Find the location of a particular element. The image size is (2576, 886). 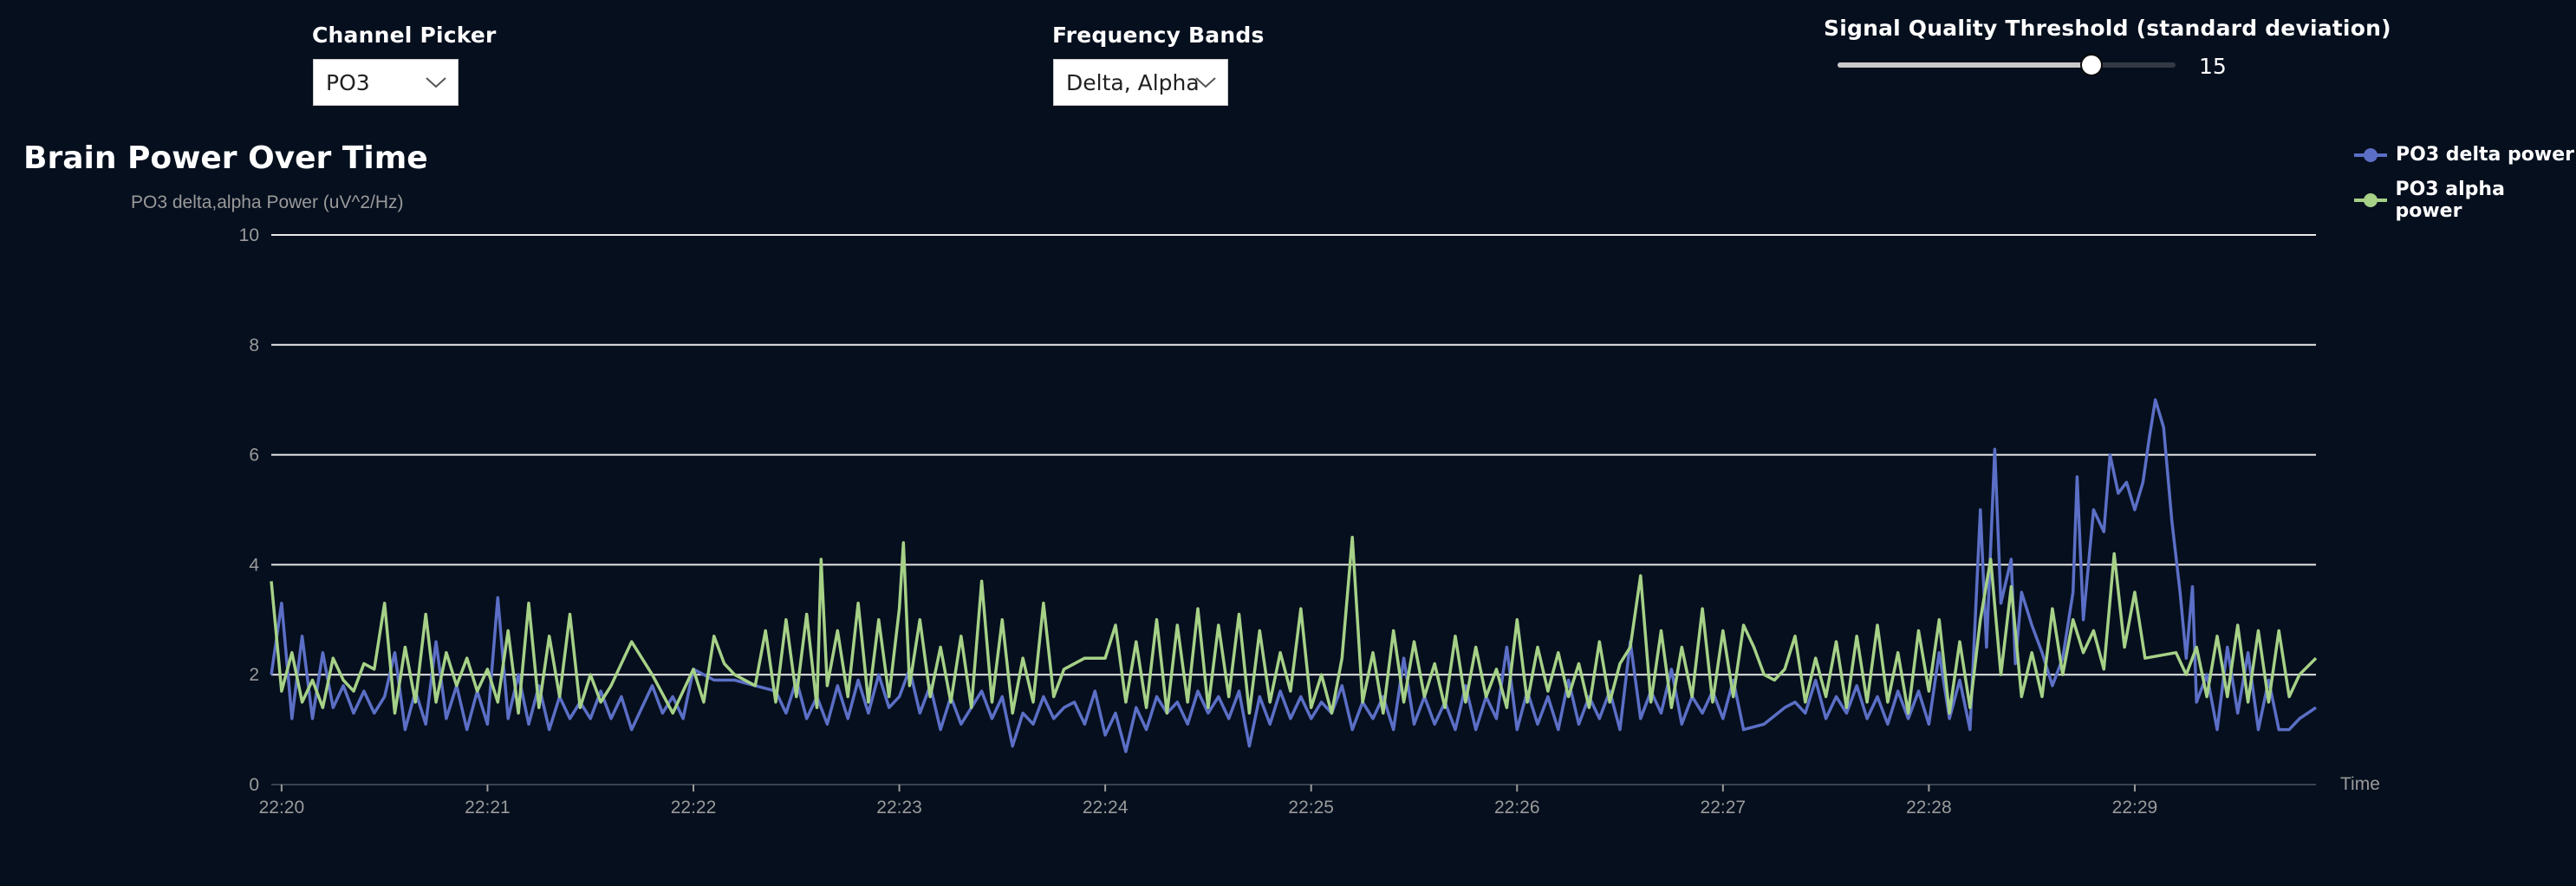

legend-label-delta: PO3 delta power is located at coordinates (2485, 155).